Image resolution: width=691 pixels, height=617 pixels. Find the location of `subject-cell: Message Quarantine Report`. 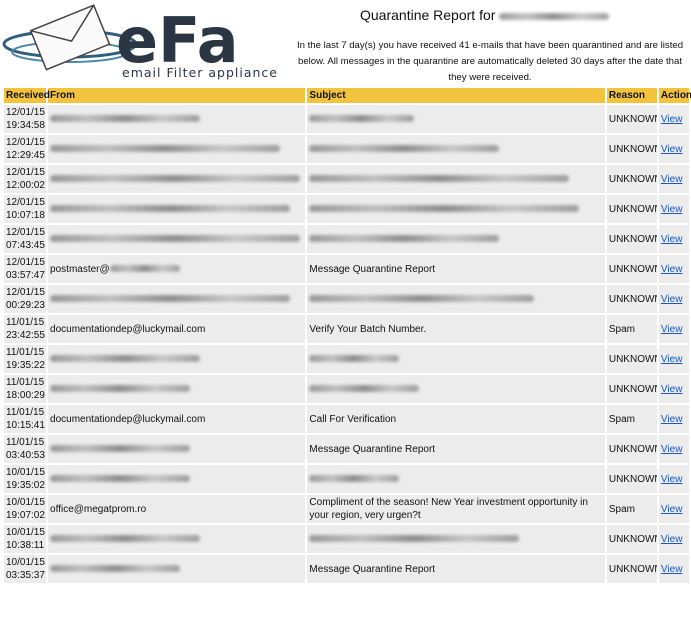

subject-cell: Message Quarantine Report is located at coordinates (456, 449).